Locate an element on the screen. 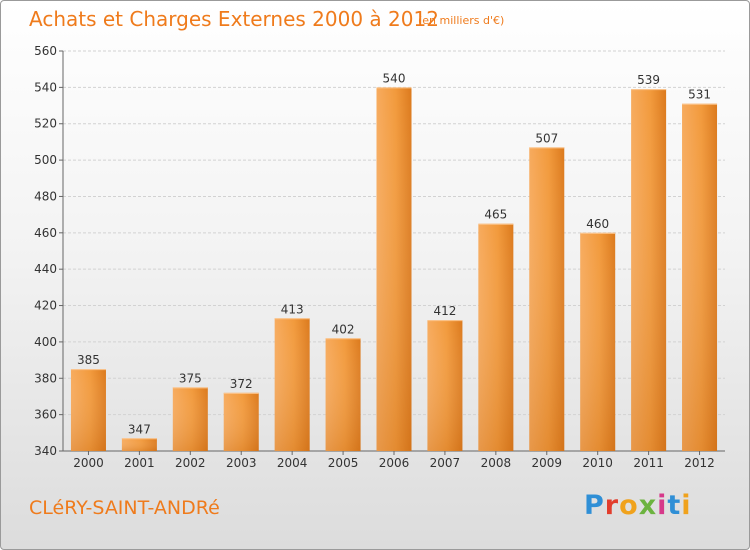  bar-shade-2008 is located at coordinates (496, 337).